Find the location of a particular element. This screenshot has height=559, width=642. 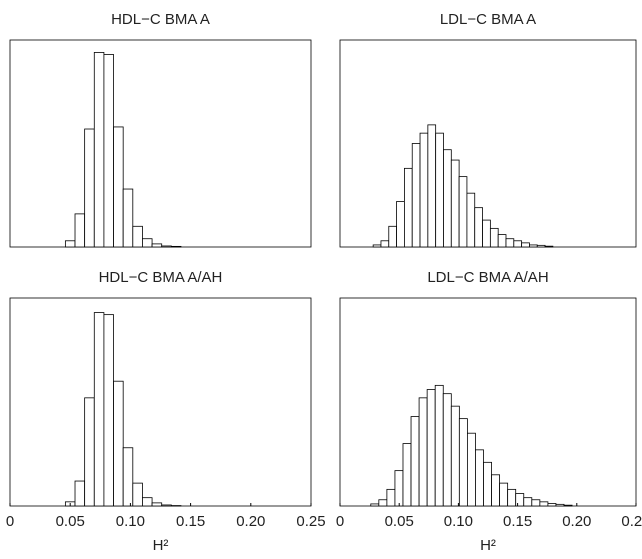

chart-title: LDL−C BMA A is located at coordinates (488, 19).